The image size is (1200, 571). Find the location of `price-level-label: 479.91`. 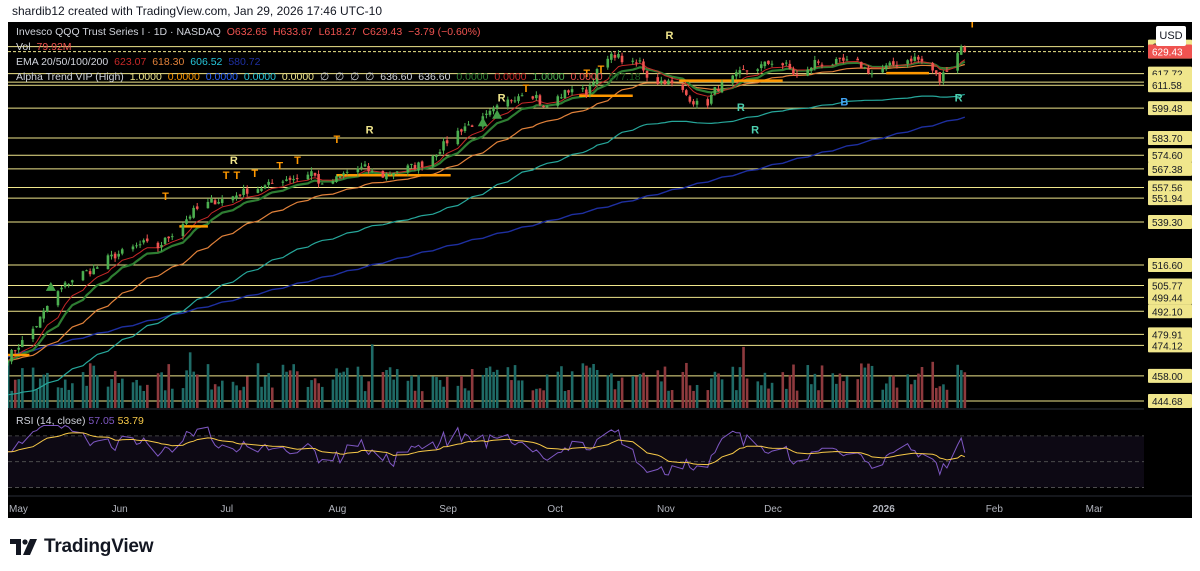

price-level-label: 479.91 is located at coordinates (1170, 334).